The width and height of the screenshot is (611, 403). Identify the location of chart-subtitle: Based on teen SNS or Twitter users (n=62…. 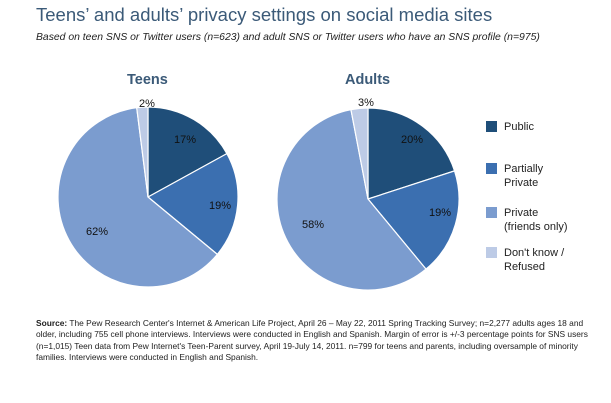
(288, 37).